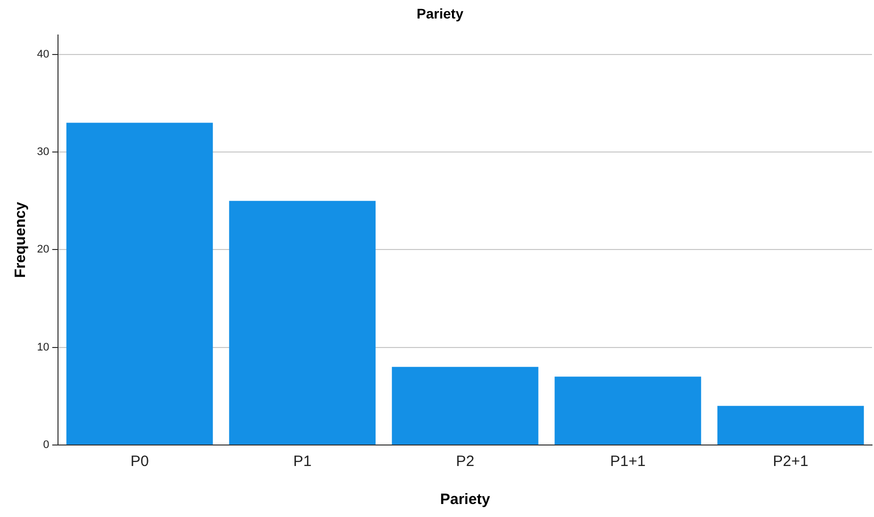  I want to click on x-tick-label: P1+1, so click(628, 461).